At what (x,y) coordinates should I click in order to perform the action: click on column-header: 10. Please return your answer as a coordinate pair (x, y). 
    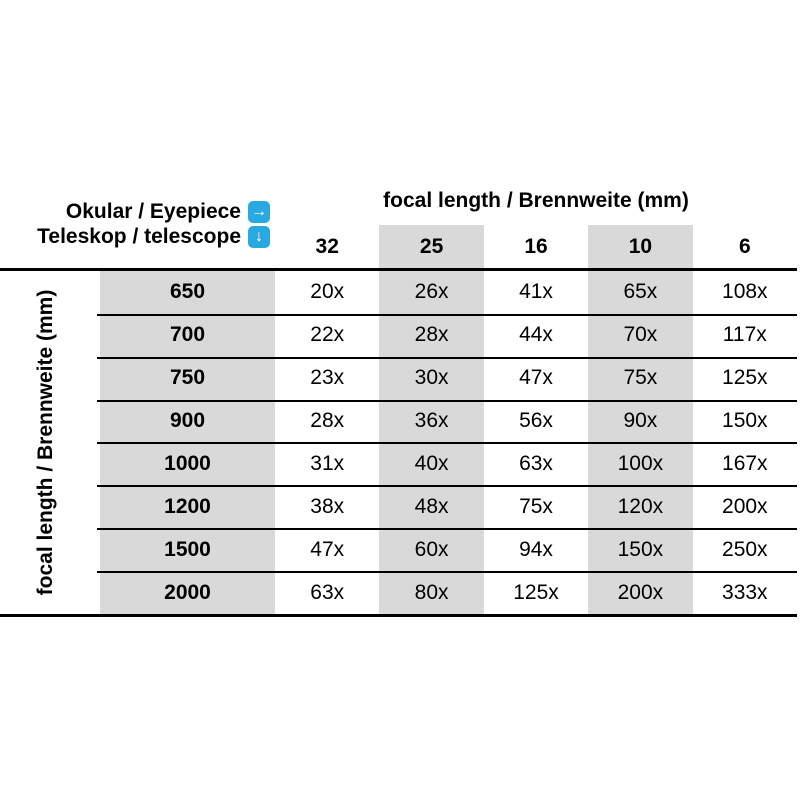
    Looking at the image, I should click on (640, 246).